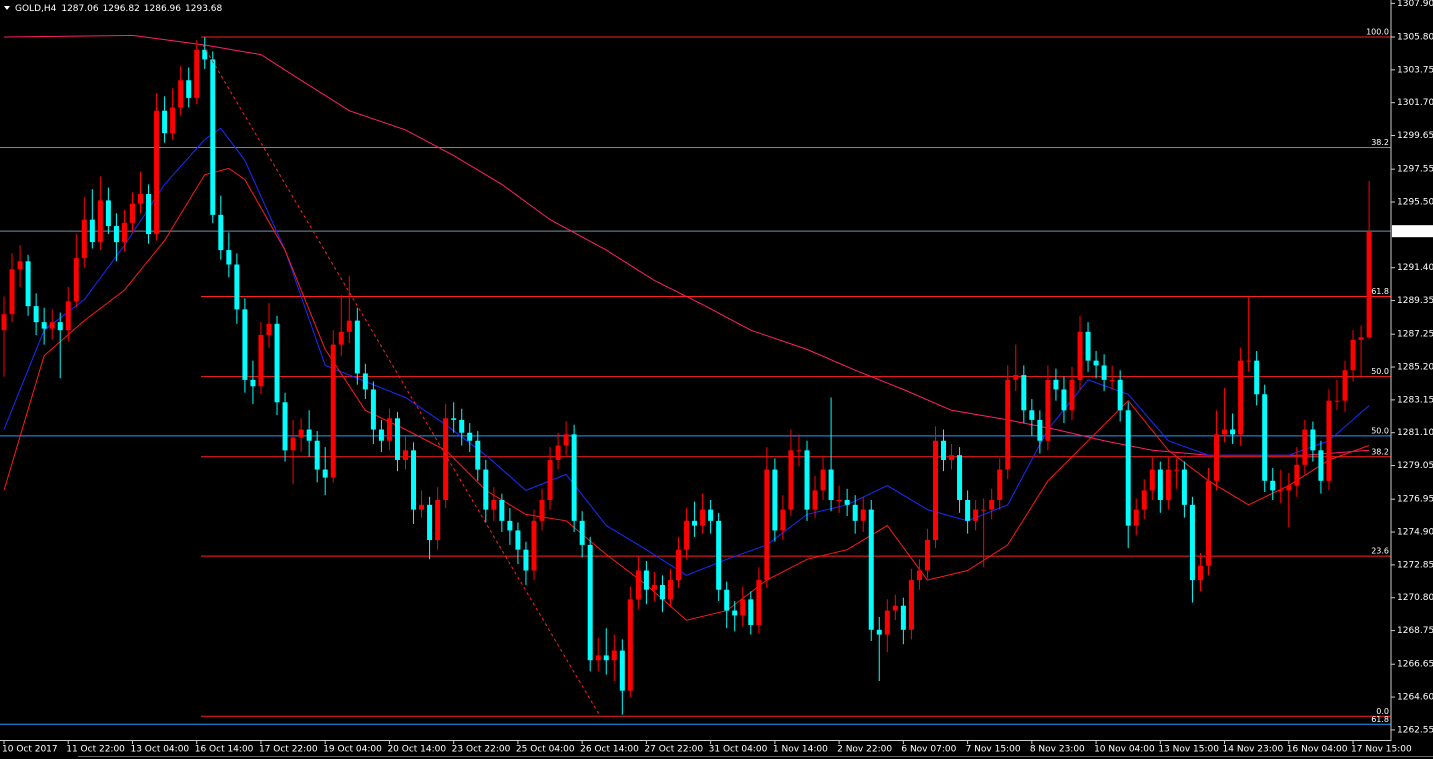 Image resolution: width=1433 pixels, height=759 pixels. I want to click on x-tick-label: 7 Nov 15:00, so click(993, 750).